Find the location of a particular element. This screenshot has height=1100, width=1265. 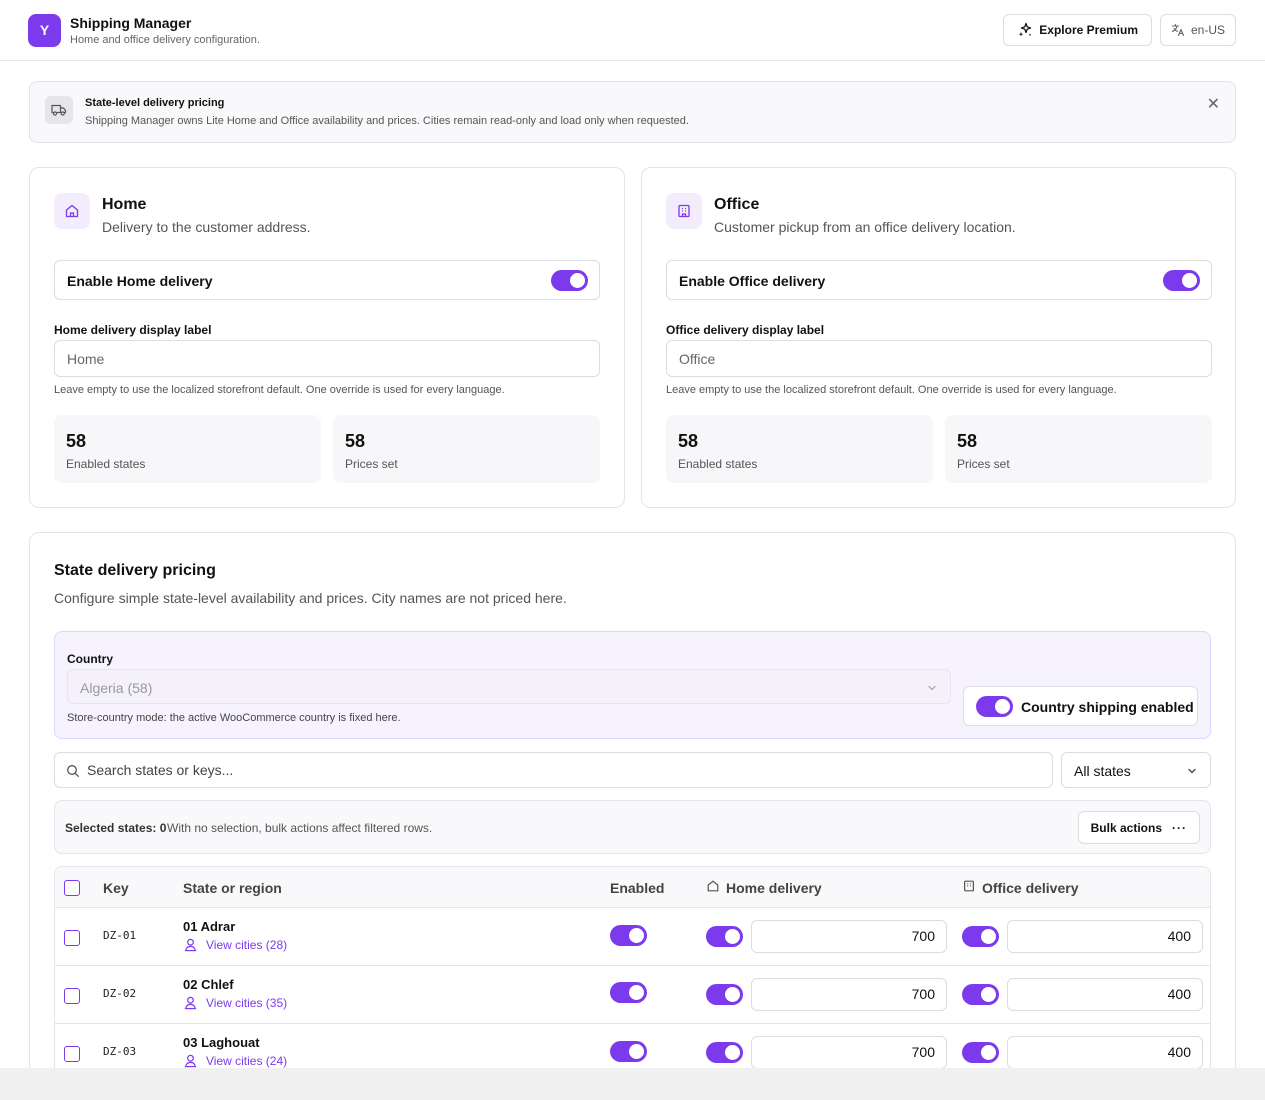

truck-icon is located at coordinates (59, 110).